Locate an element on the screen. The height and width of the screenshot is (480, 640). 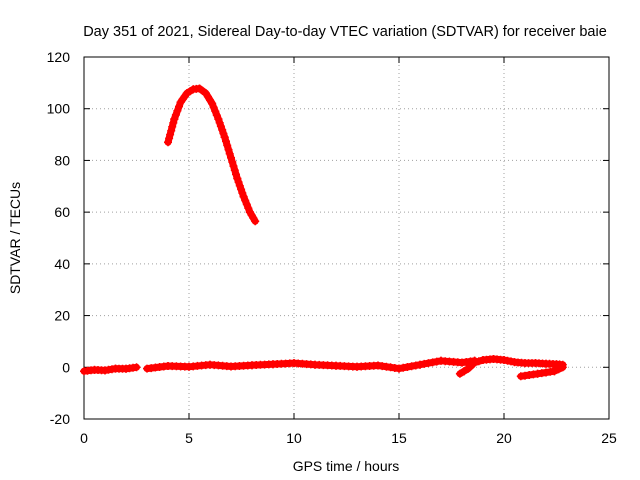
y-tick-label: 80 is located at coordinates (62, 160).